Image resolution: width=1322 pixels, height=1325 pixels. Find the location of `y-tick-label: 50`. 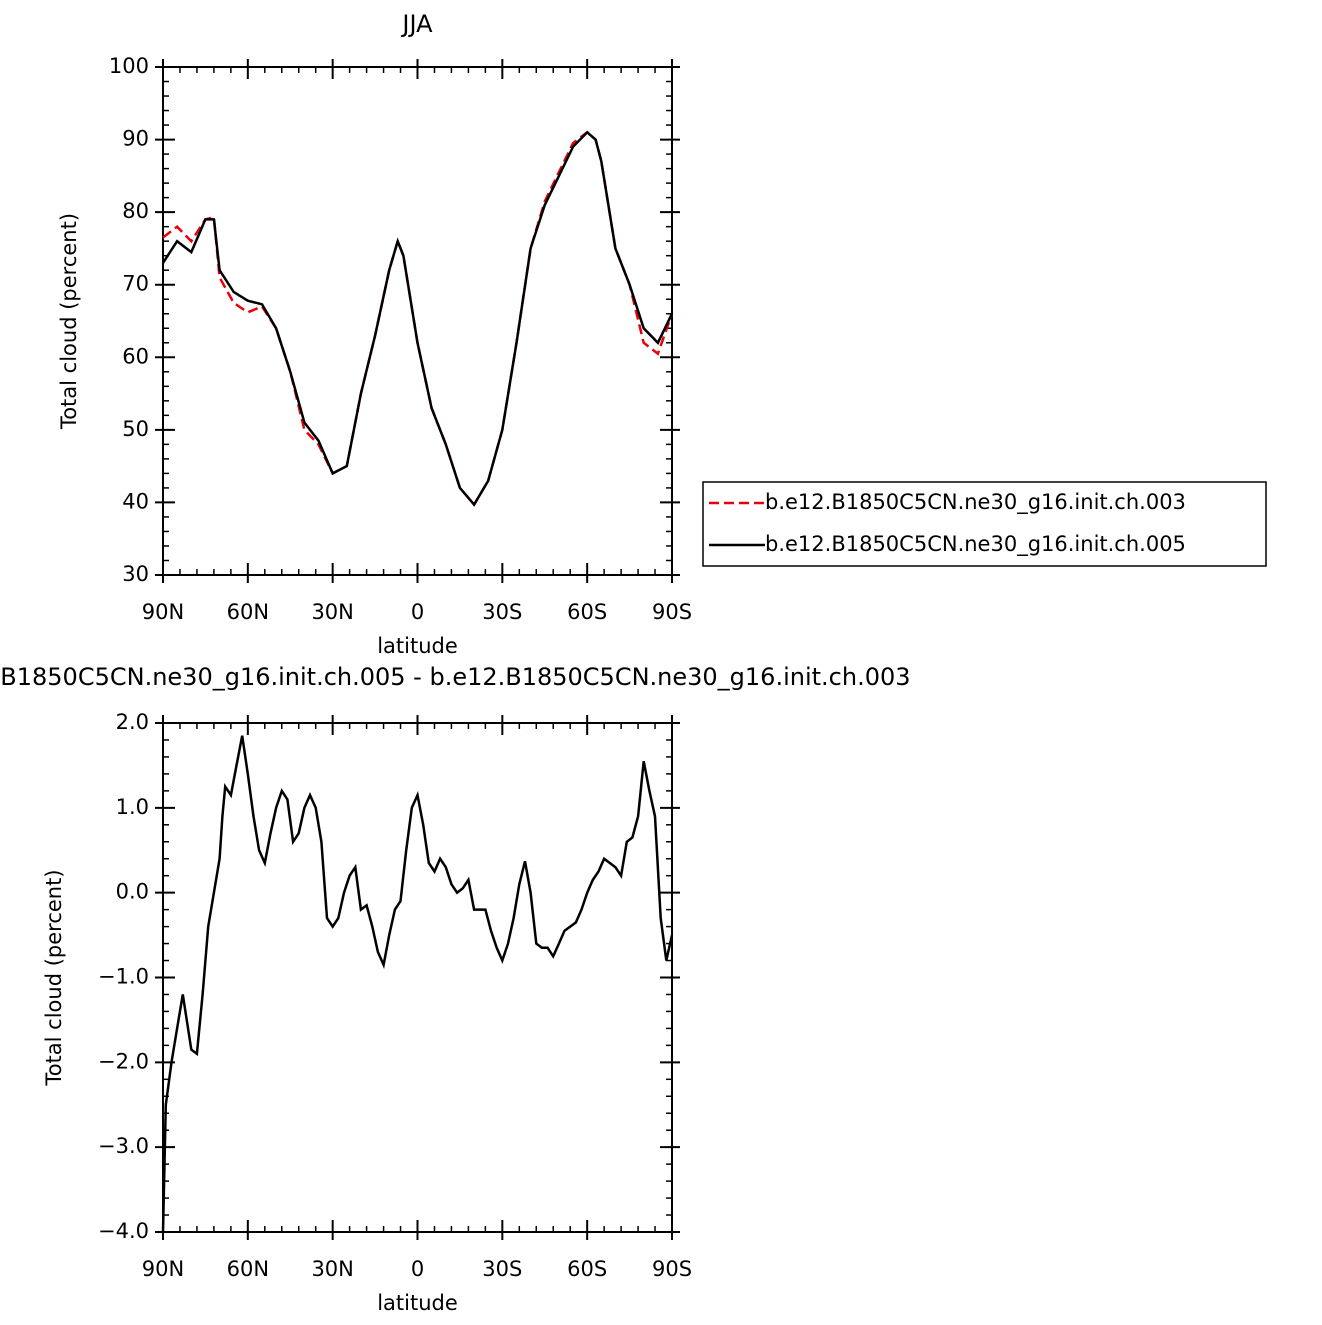

y-tick-label: 50 is located at coordinates (135, 429).